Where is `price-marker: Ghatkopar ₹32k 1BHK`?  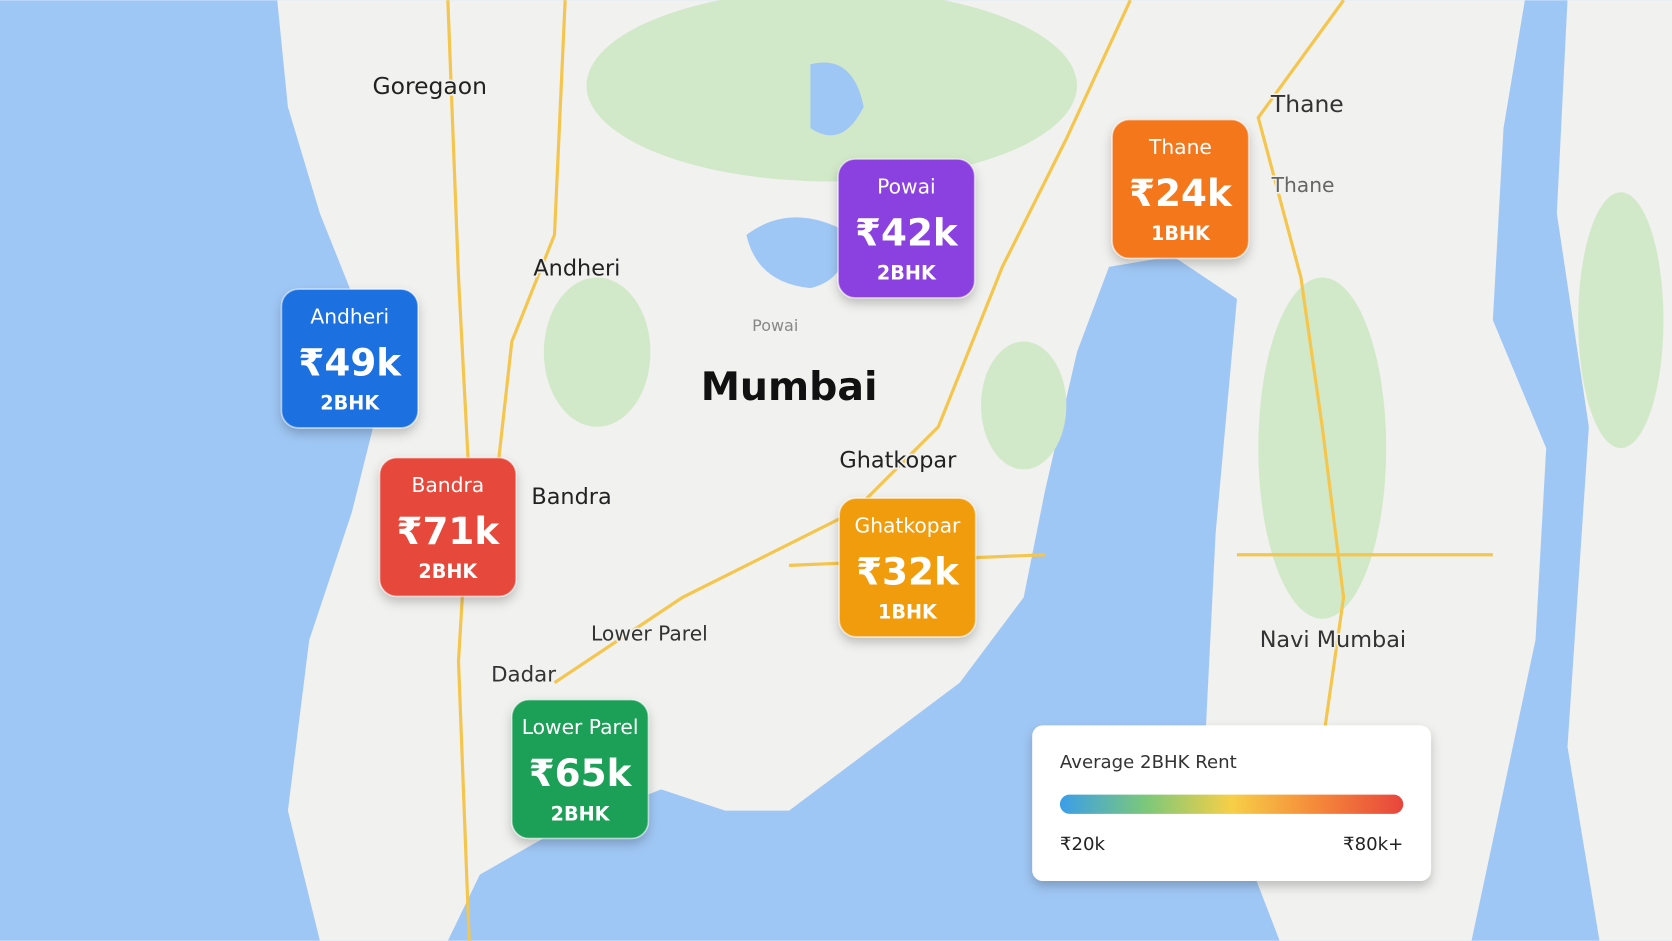
price-marker: Ghatkopar ₹32k 1BHK is located at coordinates (907, 567).